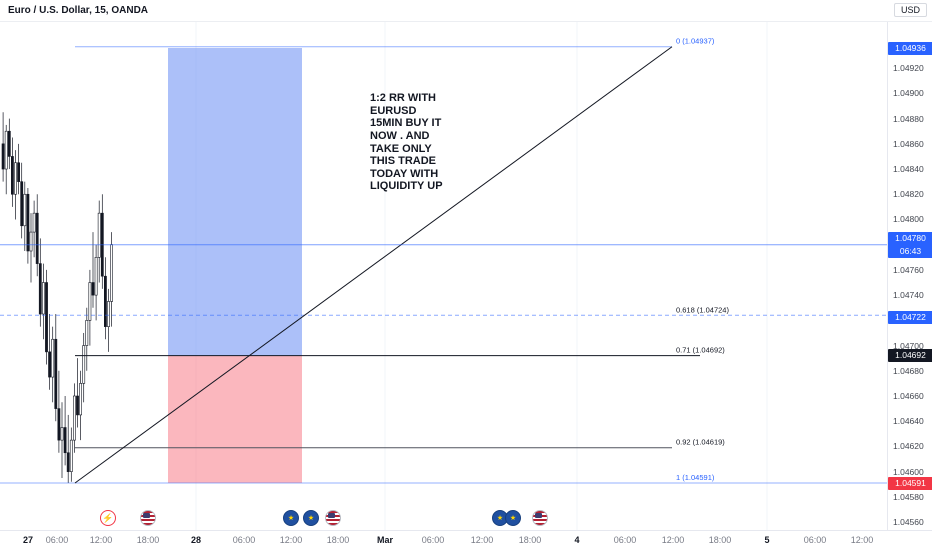 The width and height of the screenshot is (932, 550). I want to click on price-tick: 1.04580, so click(908, 496).